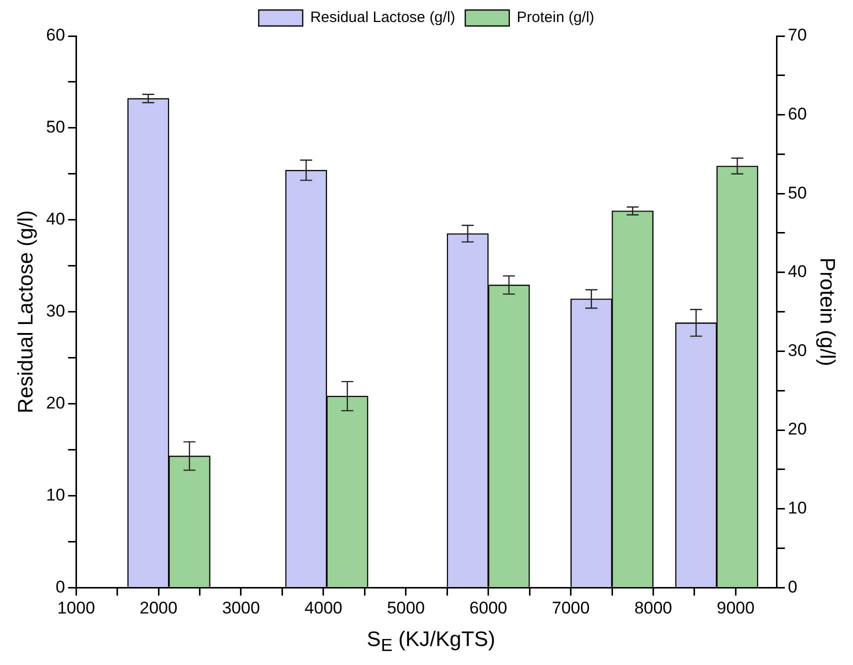 This screenshot has height=665, width=853. I want to click on y-axis-title: Residual Lactose (g/l), so click(26, 312).